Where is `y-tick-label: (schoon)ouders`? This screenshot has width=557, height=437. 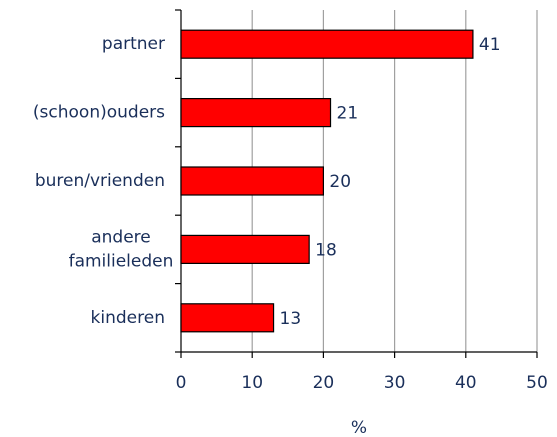 y-tick-label: (schoon)ouders is located at coordinates (99, 113).